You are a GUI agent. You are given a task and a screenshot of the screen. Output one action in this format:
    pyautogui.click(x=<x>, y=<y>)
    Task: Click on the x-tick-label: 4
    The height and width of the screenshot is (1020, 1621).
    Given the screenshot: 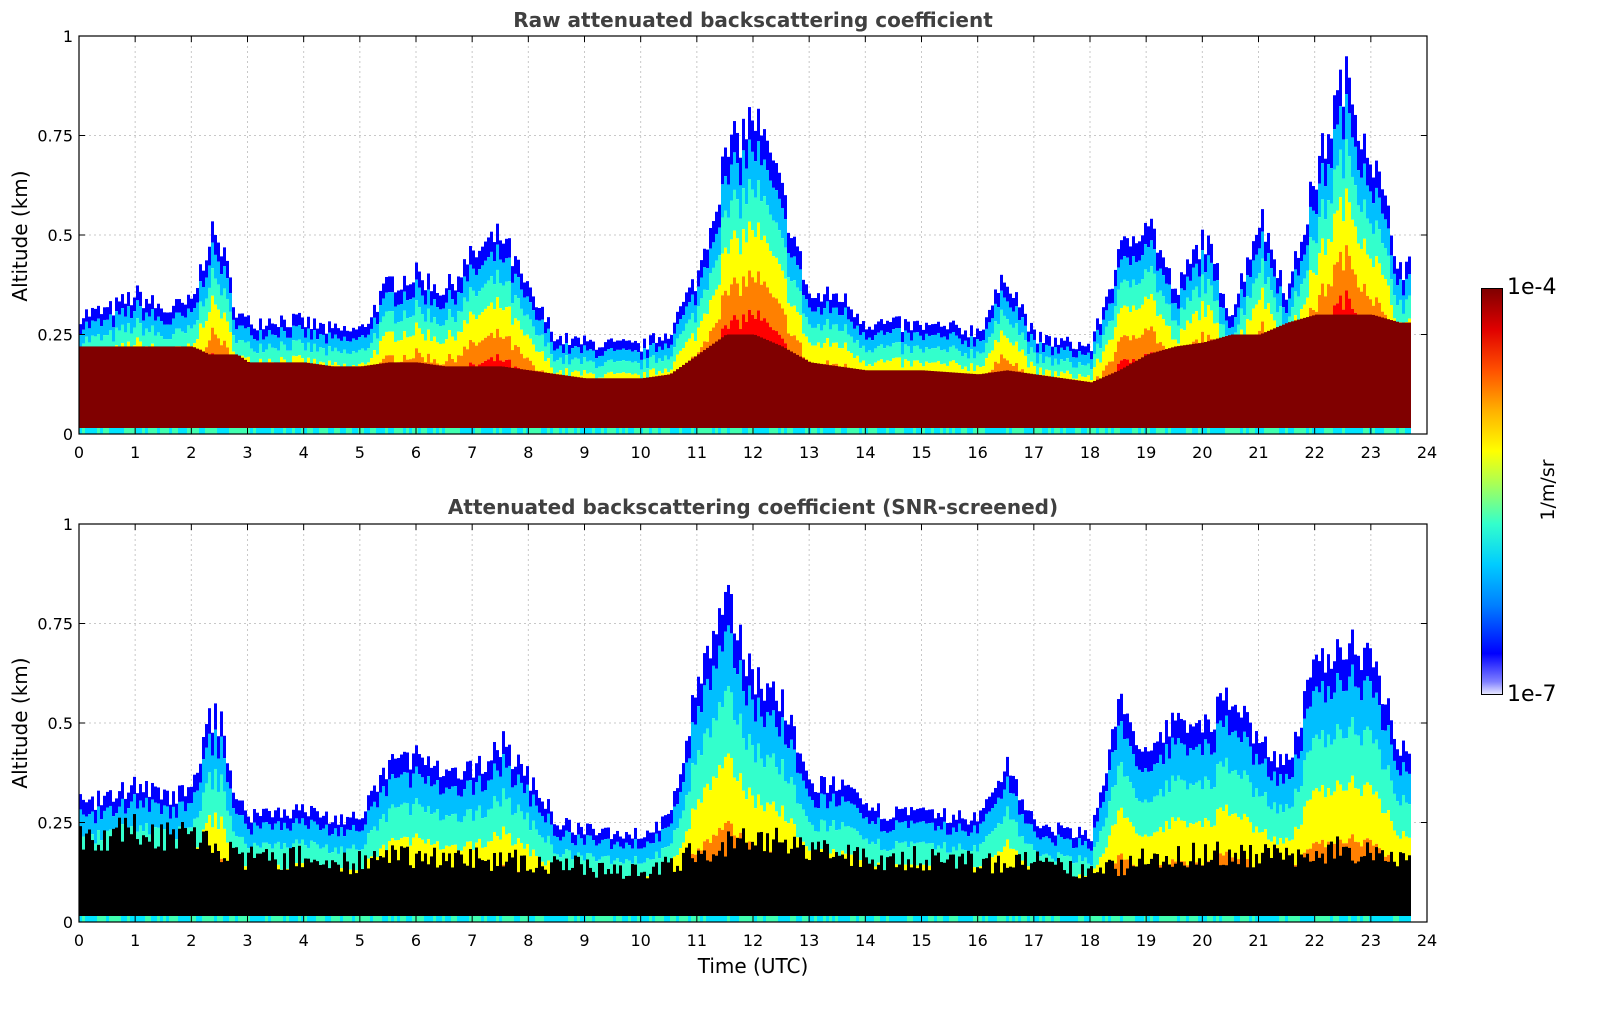 What is the action you would take?
    pyautogui.click(x=304, y=452)
    